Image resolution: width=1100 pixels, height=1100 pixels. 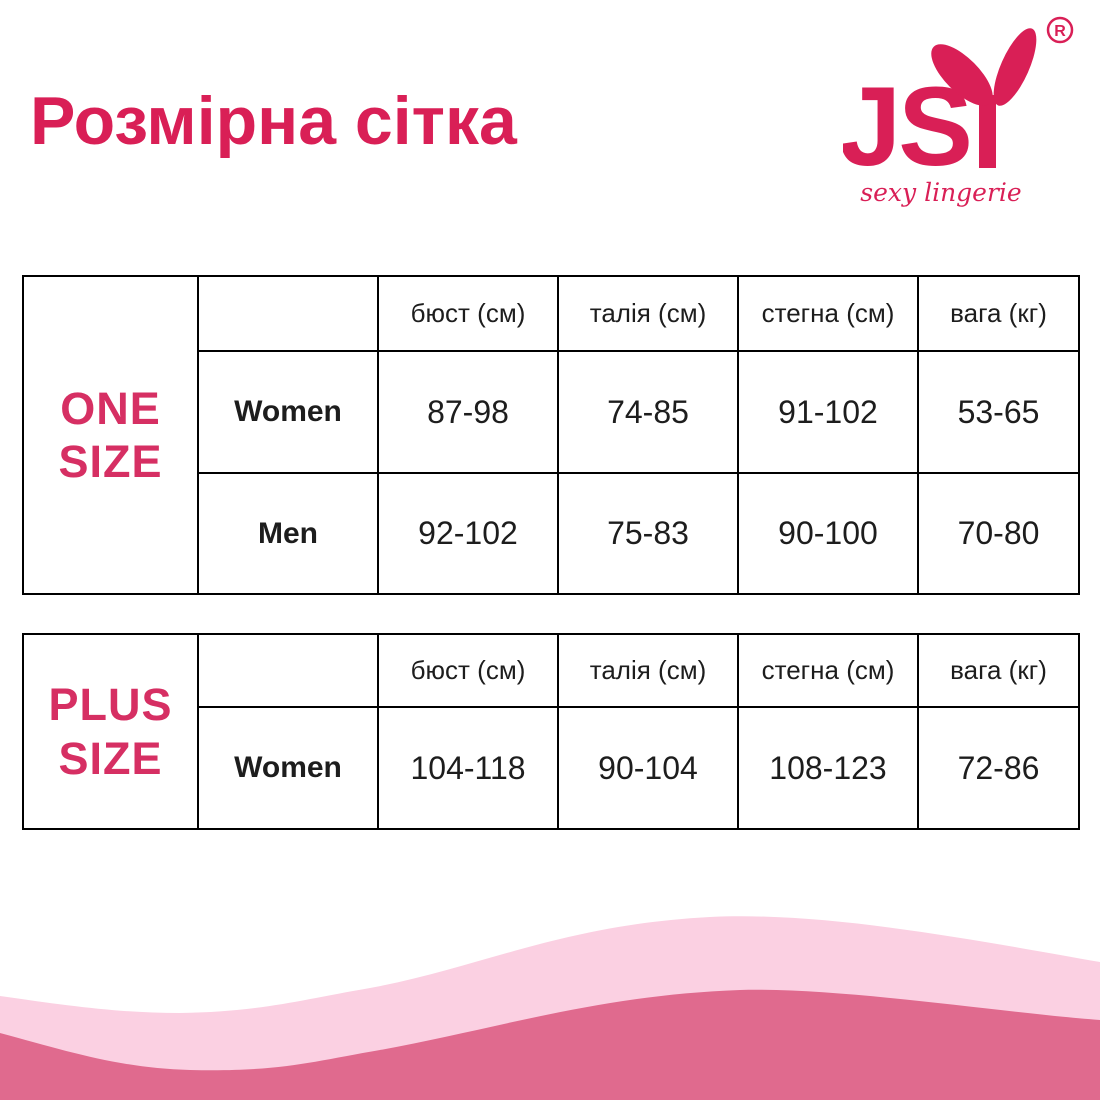 I want to click on value-cell: 92-102, so click(x=468, y=533).